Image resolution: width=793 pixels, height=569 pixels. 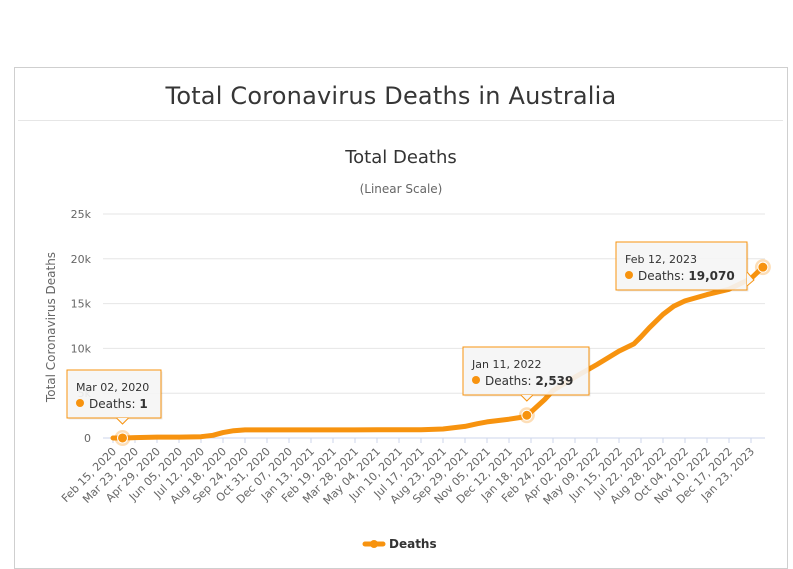 I want to click on tooltip: Feb 12, 2023 Deaths: 19,070, so click(x=693, y=266).